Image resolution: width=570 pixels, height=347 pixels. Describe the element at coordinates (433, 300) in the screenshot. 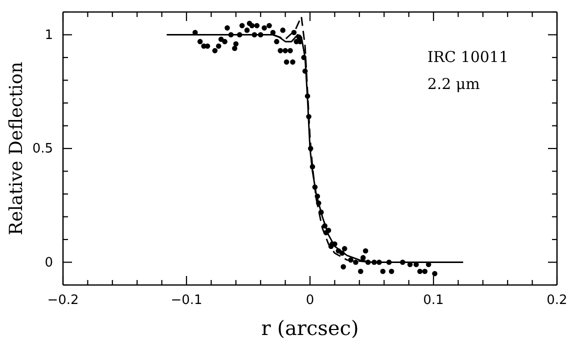

I see `x-tick-label: 0.1` at that location.